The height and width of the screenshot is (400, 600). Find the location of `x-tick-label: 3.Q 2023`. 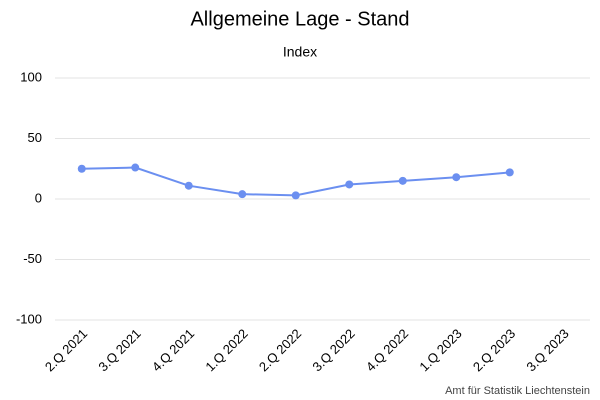

x-tick-label: 3.Q 2023 is located at coordinates (547, 350).